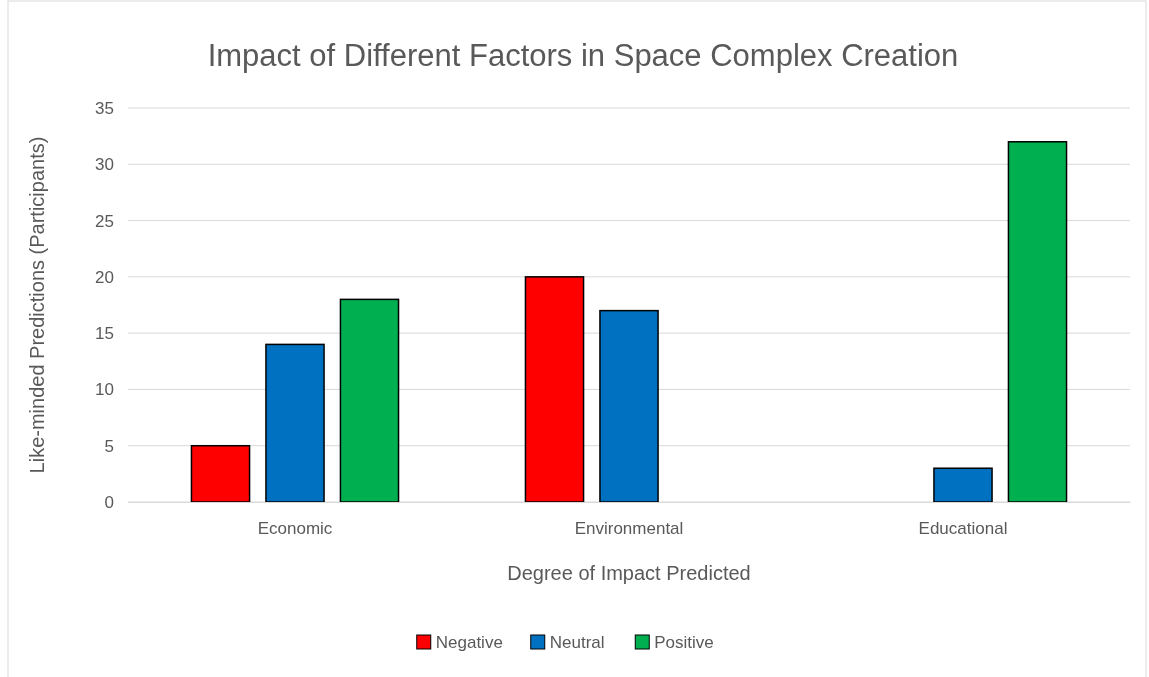 This screenshot has height=677, width=1149. Describe the element at coordinates (469, 642) in the screenshot. I see `legend-label: Negative` at that location.